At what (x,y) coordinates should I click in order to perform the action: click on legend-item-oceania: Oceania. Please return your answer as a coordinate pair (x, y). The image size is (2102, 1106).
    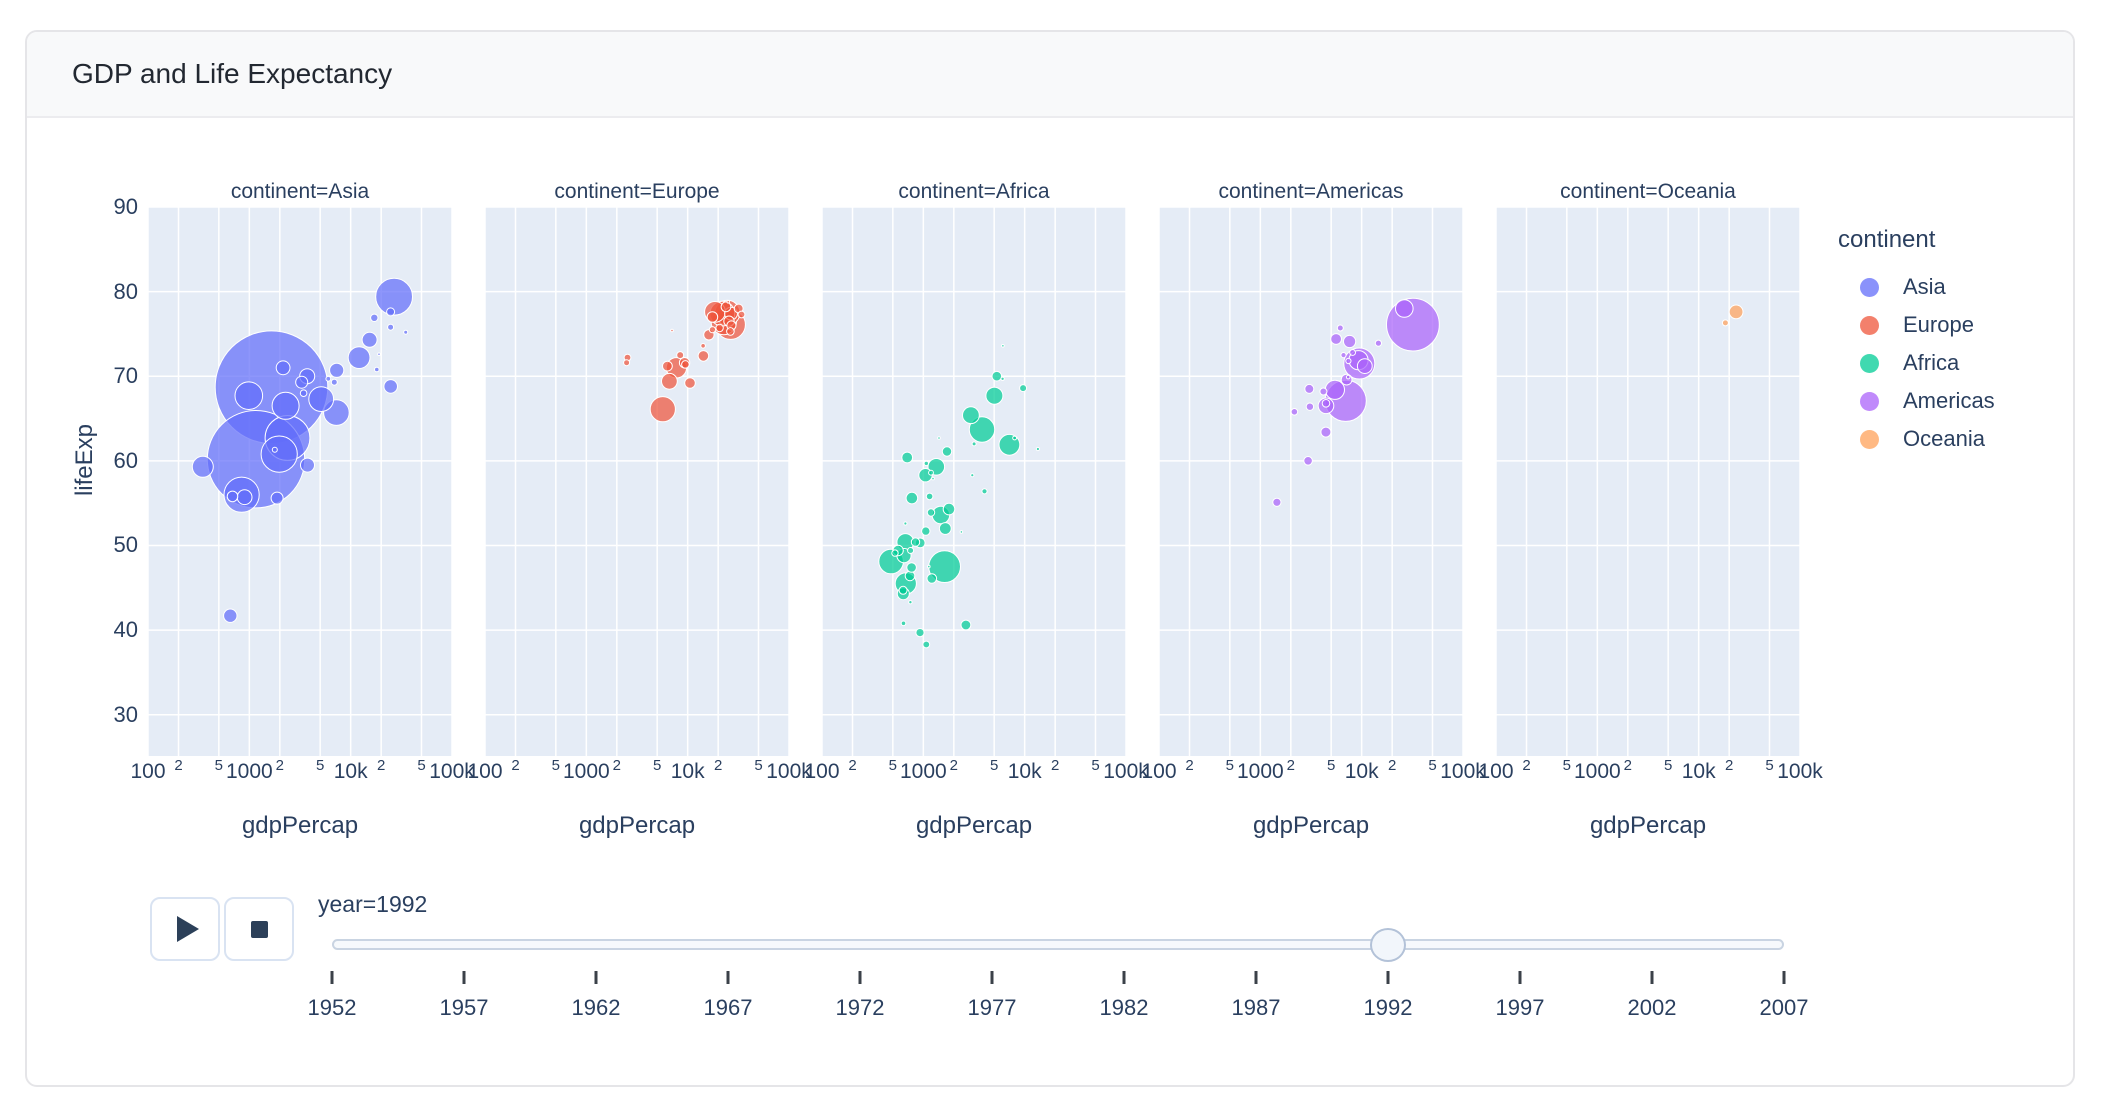
    Looking at the image, I should click on (1916, 439).